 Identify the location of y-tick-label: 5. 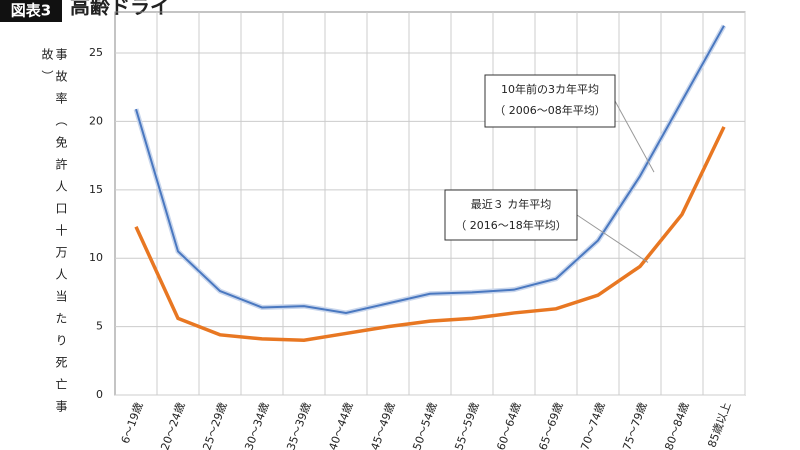
(99, 326).